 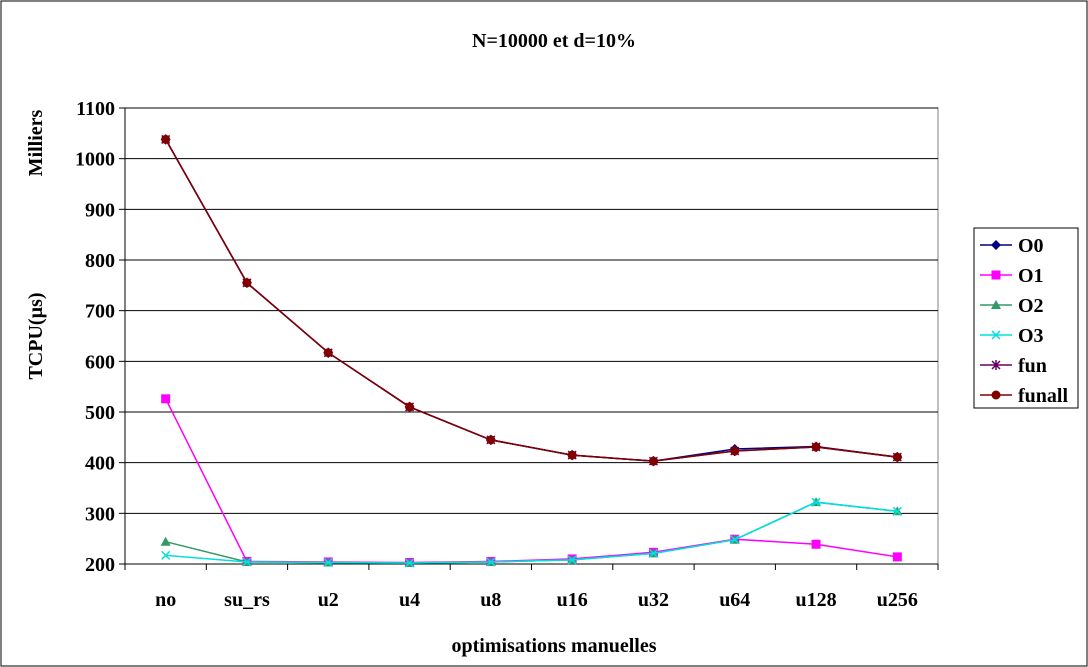 I want to click on legend-entry: O3, so click(x=1012, y=336).